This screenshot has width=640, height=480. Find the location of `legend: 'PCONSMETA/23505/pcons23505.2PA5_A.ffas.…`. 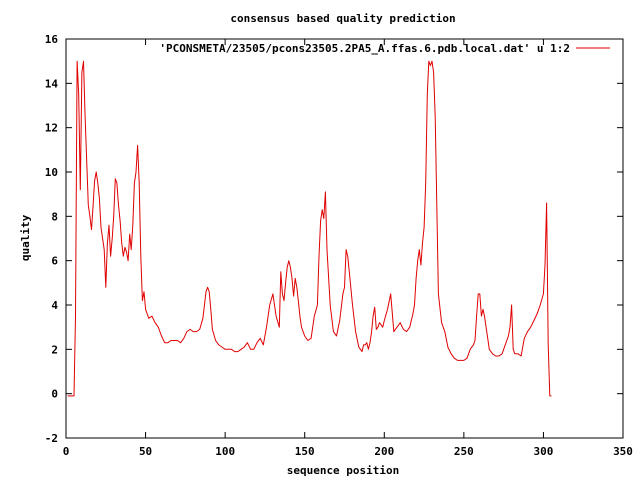

legend: 'PCONSMETA/23505/pcons23505.2PA5_A.ffas.… is located at coordinates (384, 48).